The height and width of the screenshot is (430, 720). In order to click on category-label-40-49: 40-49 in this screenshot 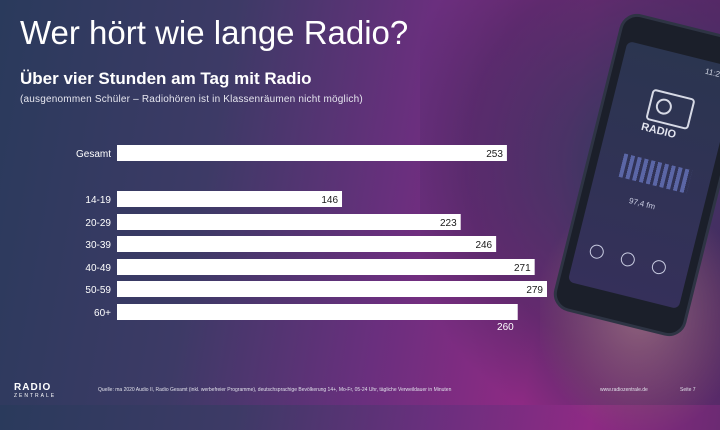, I will do `click(98, 268)`.